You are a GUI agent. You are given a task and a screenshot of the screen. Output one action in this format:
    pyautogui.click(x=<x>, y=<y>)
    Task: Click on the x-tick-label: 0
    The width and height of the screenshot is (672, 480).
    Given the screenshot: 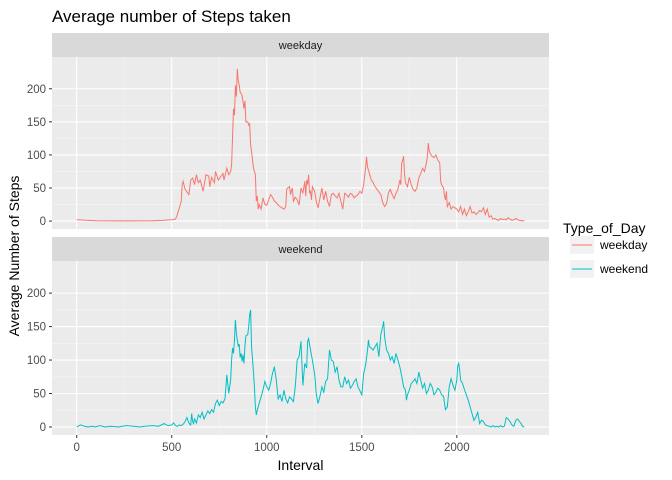 What is the action you would take?
    pyautogui.click(x=77, y=448)
    